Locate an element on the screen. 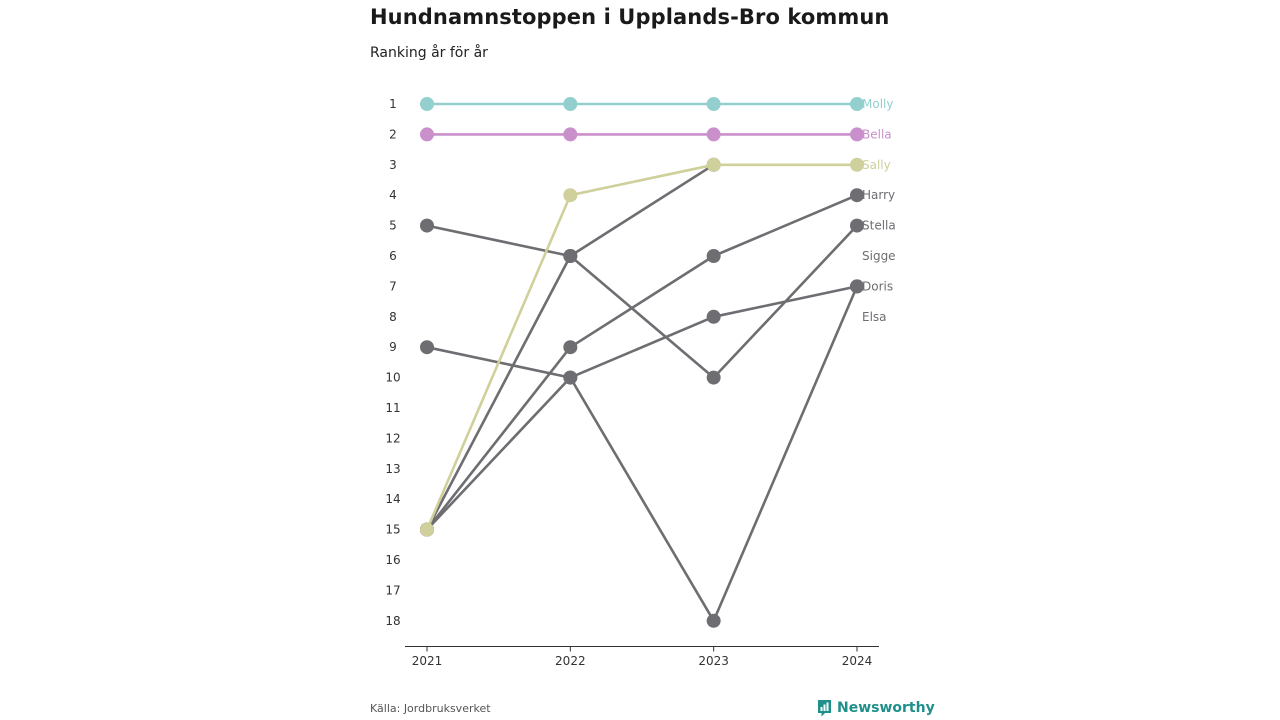  y-tick-label: 9 is located at coordinates (393, 347).